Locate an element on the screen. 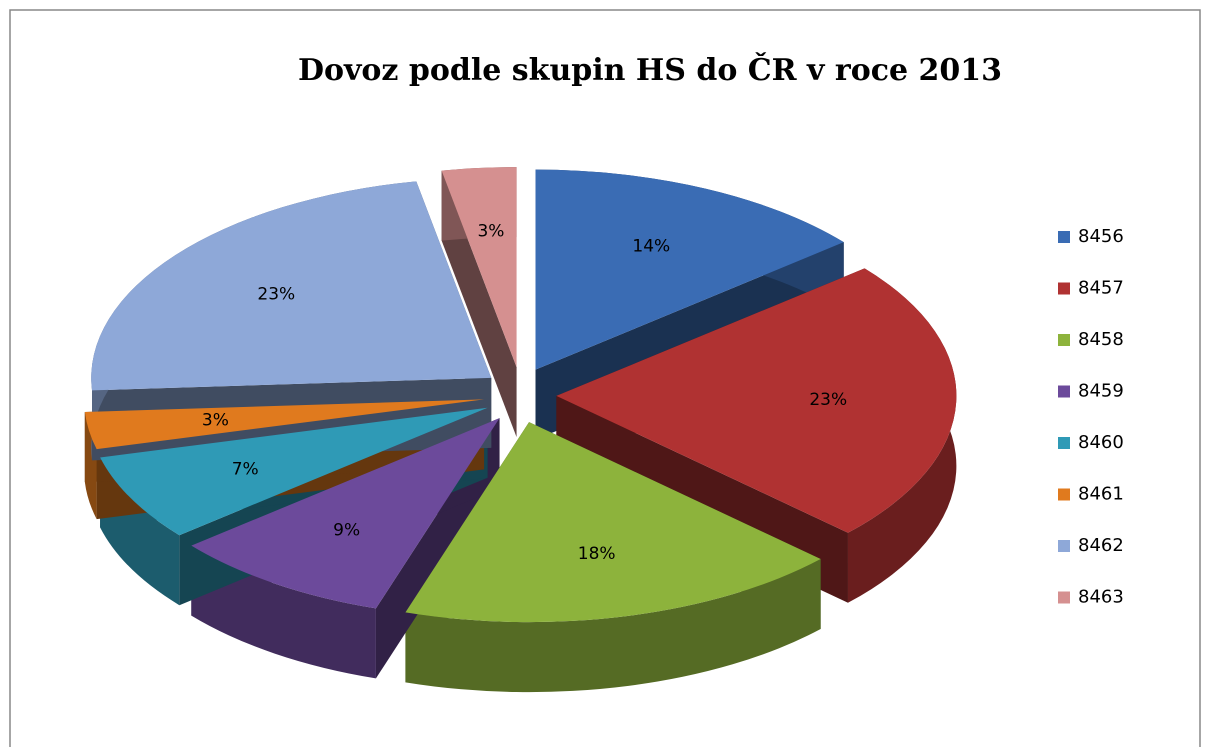 The height and width of the screenshot is (747, 1206). data-label: 18% is located at coordinates (597, 554).